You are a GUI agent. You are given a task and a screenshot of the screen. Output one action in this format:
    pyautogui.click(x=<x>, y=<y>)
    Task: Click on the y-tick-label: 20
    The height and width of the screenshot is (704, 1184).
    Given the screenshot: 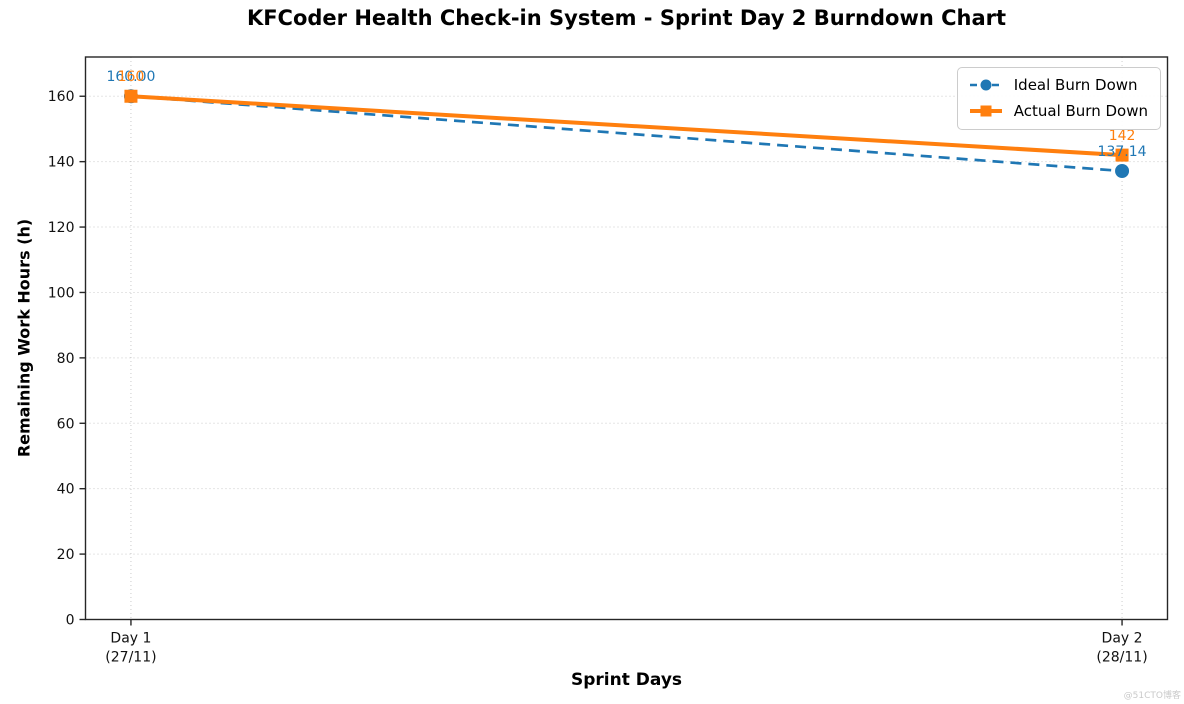 What is the action you would take?
    pyautogui.click(x=66, y=555)
    